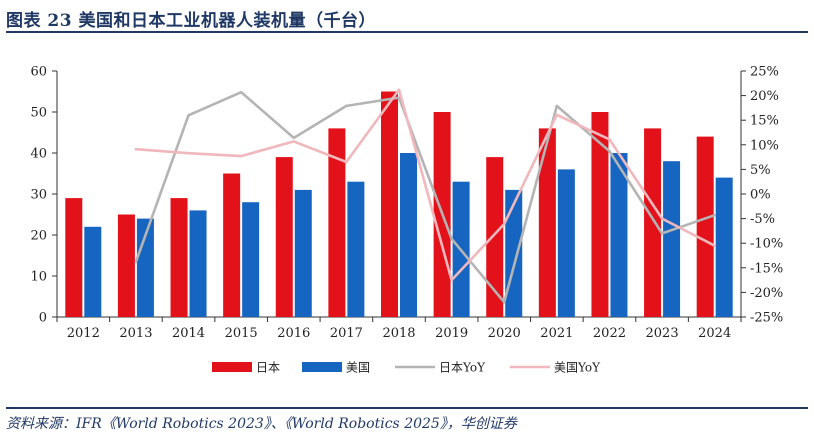 Image resolution: width=814 pixels, height=440 pixels. What do you see at coordinates (766, 318) in the screenshot?
I see `y-right-tick-label: -25%` at bounding box center [766, 318].